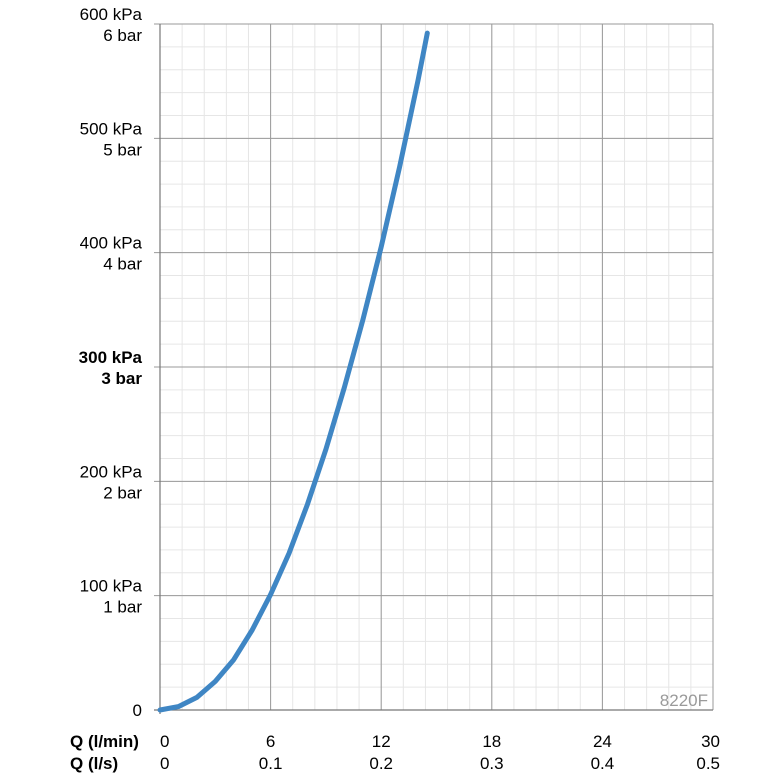  I want to click on y-tick-label-bar: 2 bar, so click(122, 492).